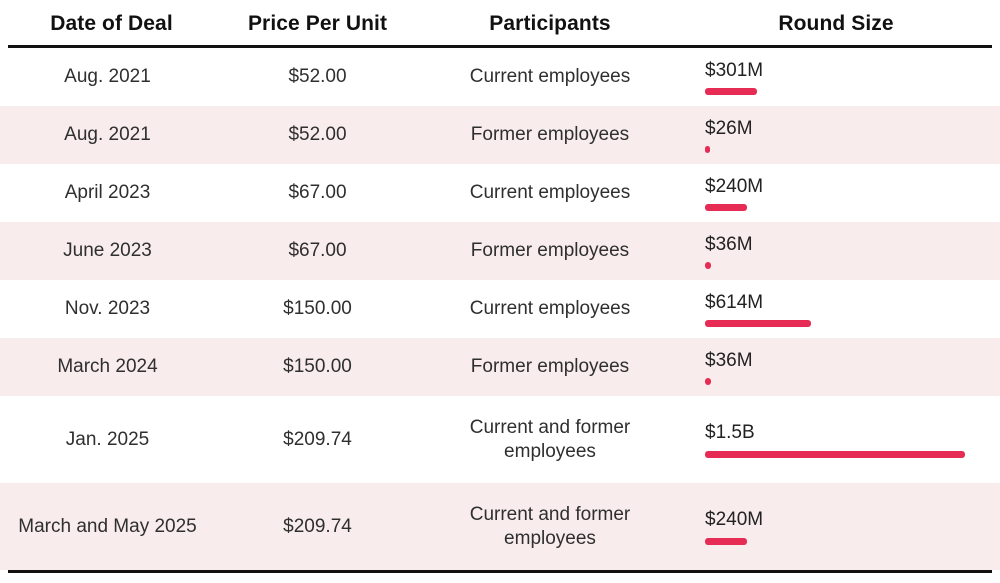  What do you see at coordinates (730, 433) in the screenshot?
I see `round-size-label: $1.5B` at bounding box center [730, 433].